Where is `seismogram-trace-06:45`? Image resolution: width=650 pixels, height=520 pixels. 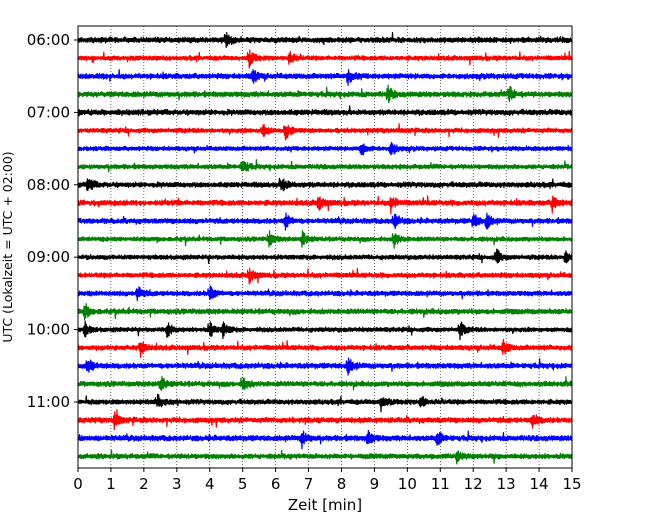
seismogram-trace-06:45 is located at coordinates (325, 94).